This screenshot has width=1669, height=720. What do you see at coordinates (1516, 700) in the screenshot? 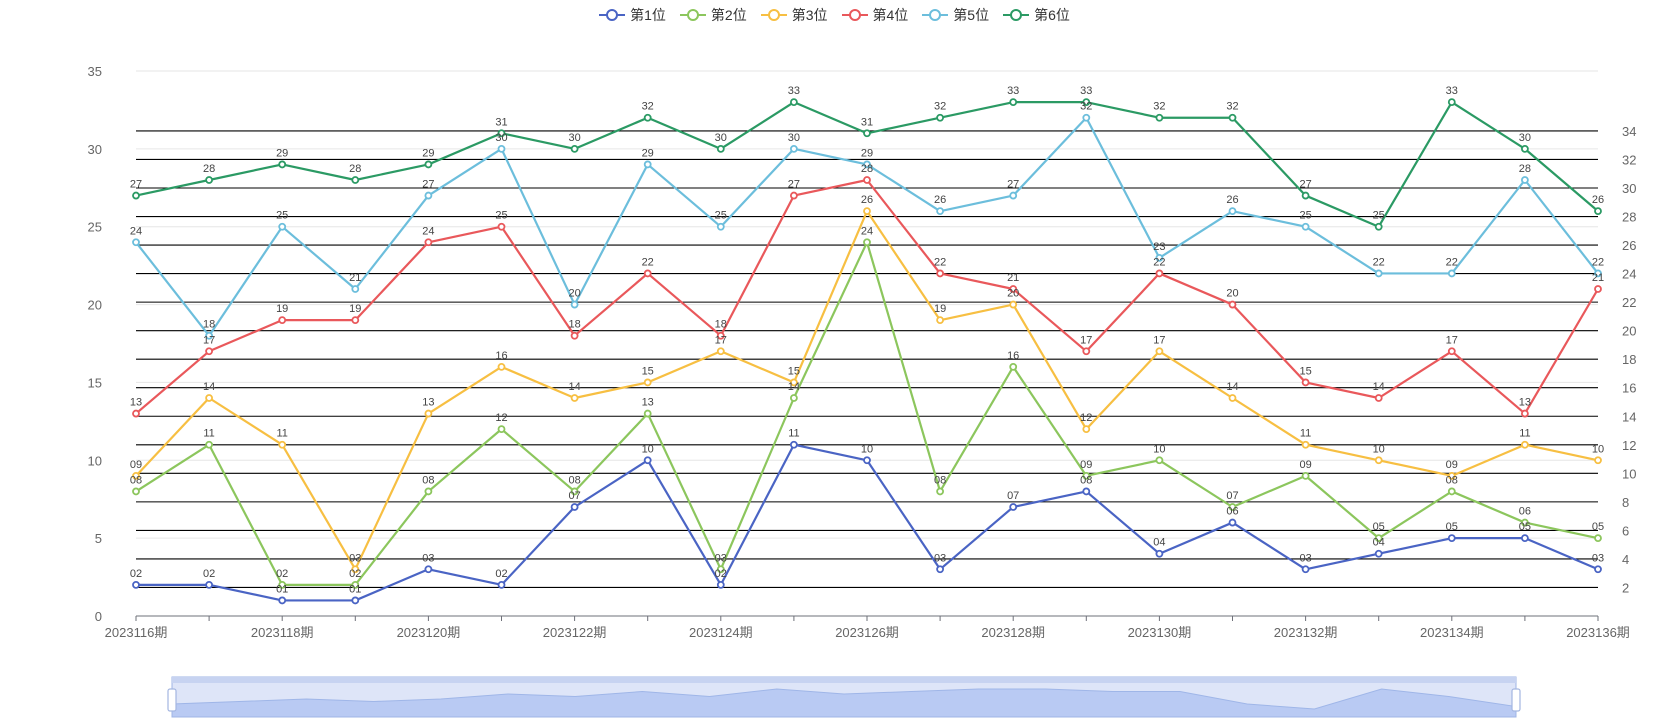
I see `datazoom-handle-right` at bounding box center [1516, 700].